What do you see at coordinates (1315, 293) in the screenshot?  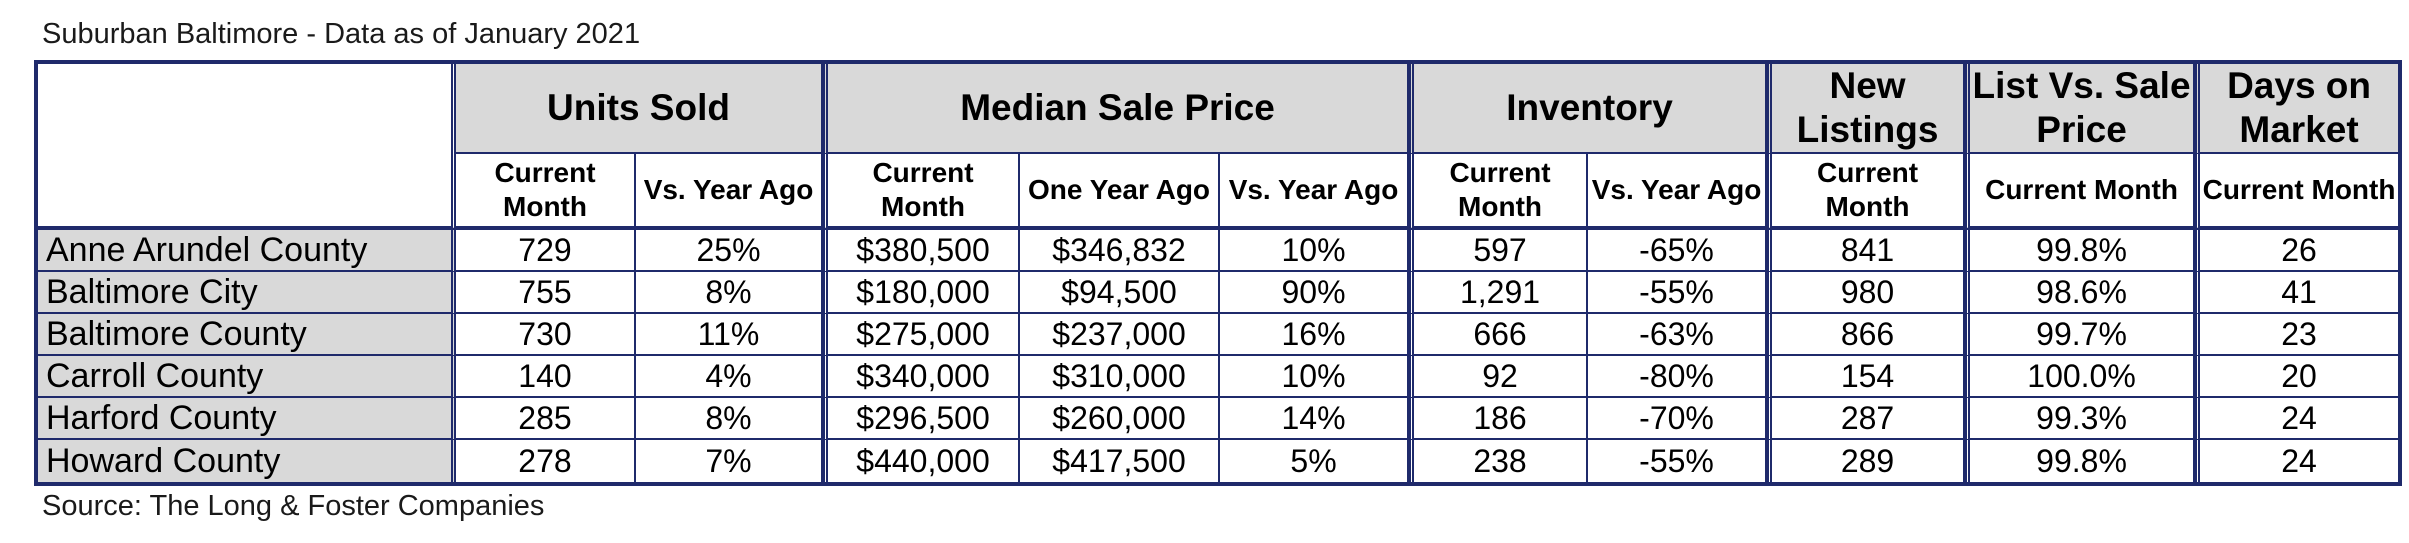 I see `price-vs-year-ago-cell: 90%` at bounding box center [1315, 293].